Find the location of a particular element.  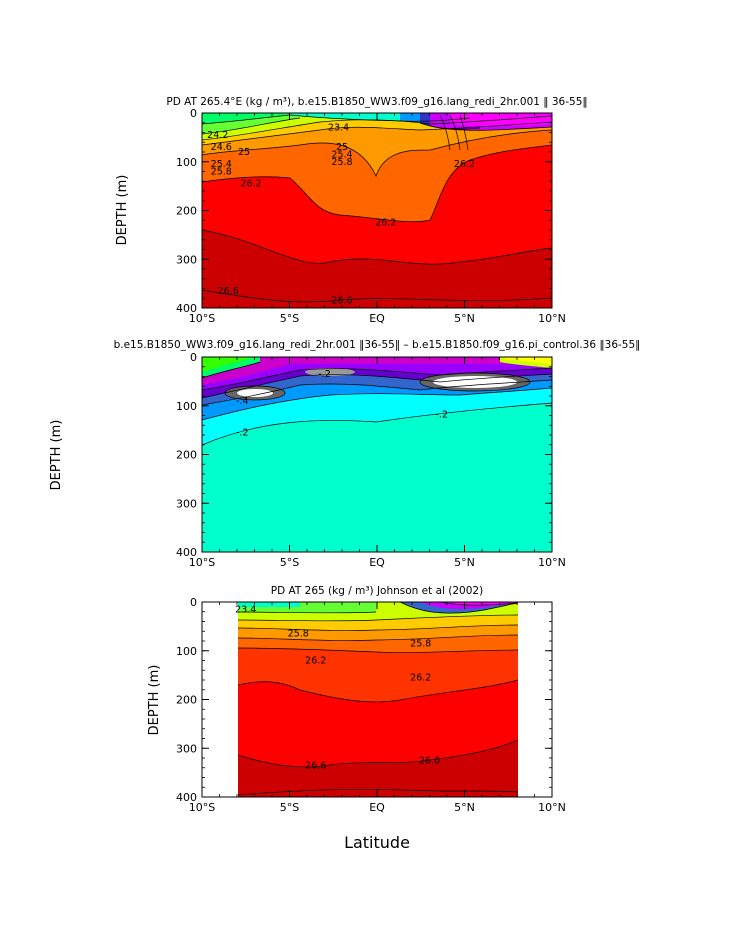

panel-2-contour-labels: -.2 -.2 -.2 -.4 is located at coordinates (342, 404).